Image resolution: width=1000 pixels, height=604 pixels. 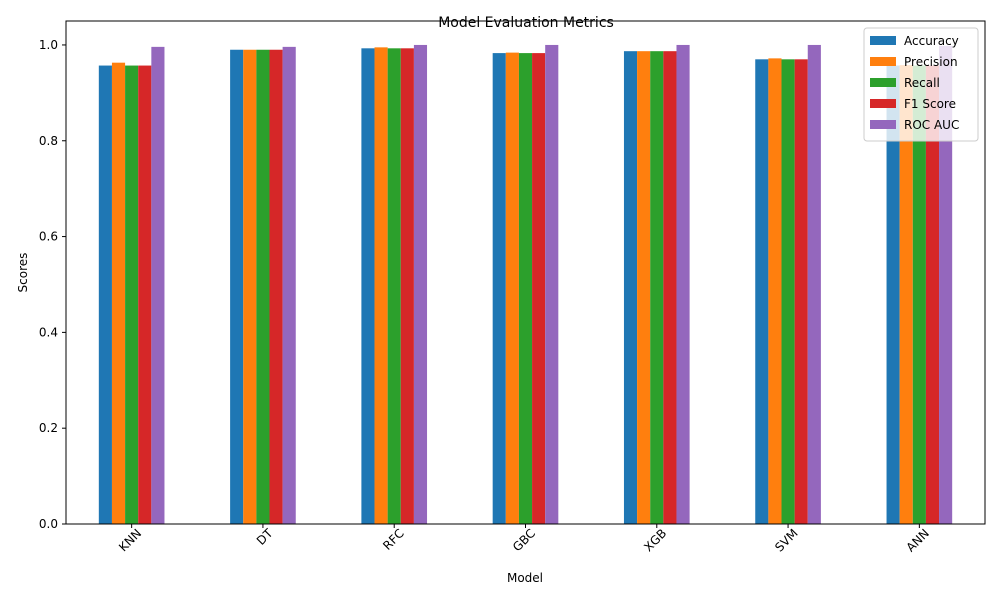 What do you see at coordinates (23, 273) in the screenshot?
I see `y-axis-label: Scores` at bounding box center [23, 273].